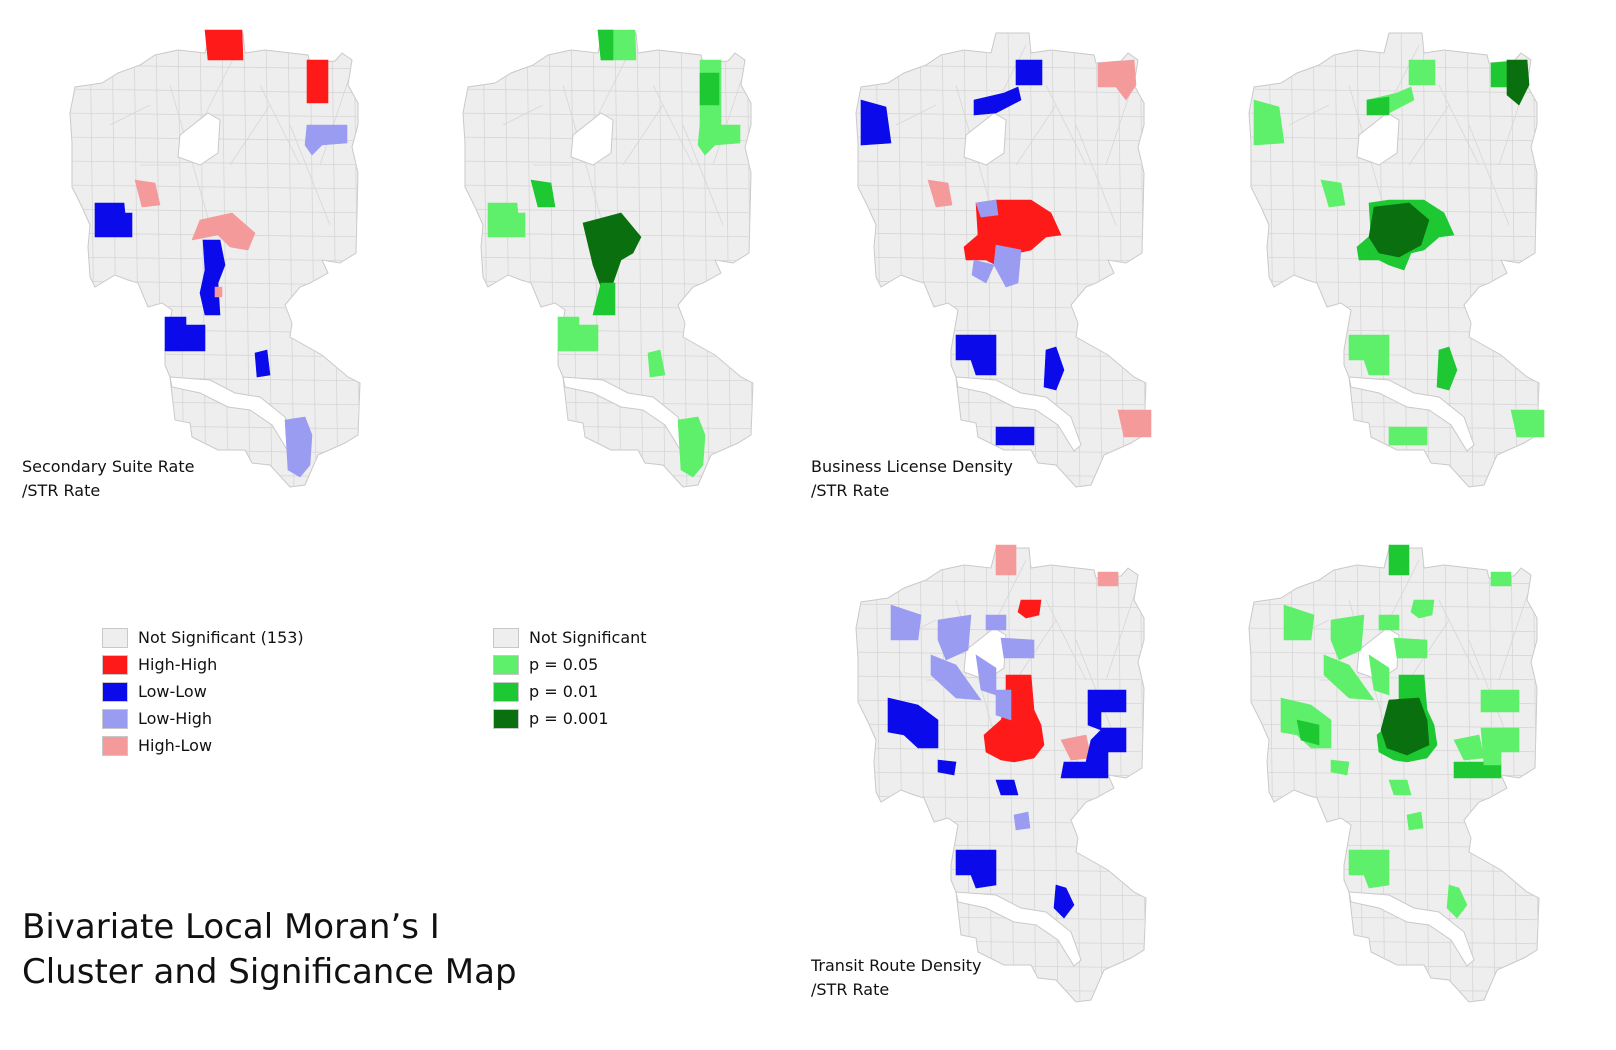 This screenshot has width=1616, height=1050. I want to click on legend-label: p = 0.01, so click(564, 691).